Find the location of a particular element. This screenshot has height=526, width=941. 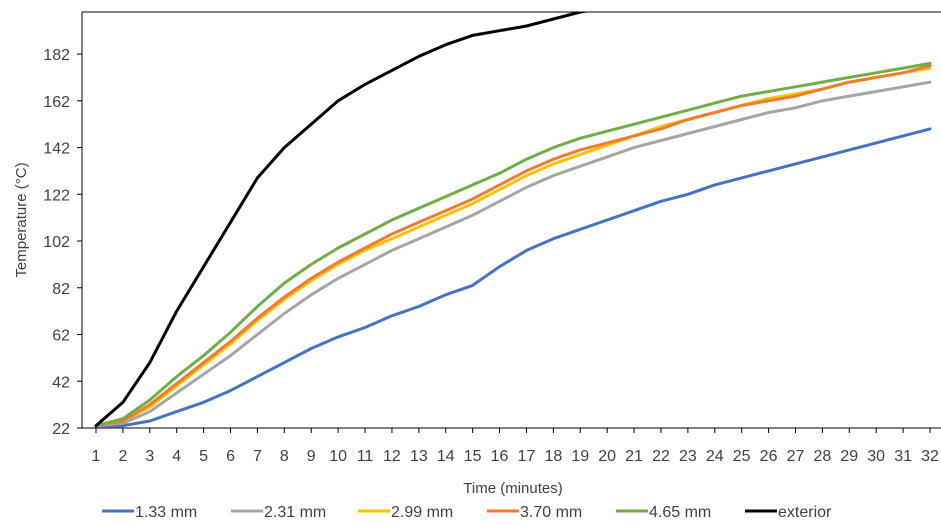

x-tick-label: 16 is located at coordinates (500, 456).